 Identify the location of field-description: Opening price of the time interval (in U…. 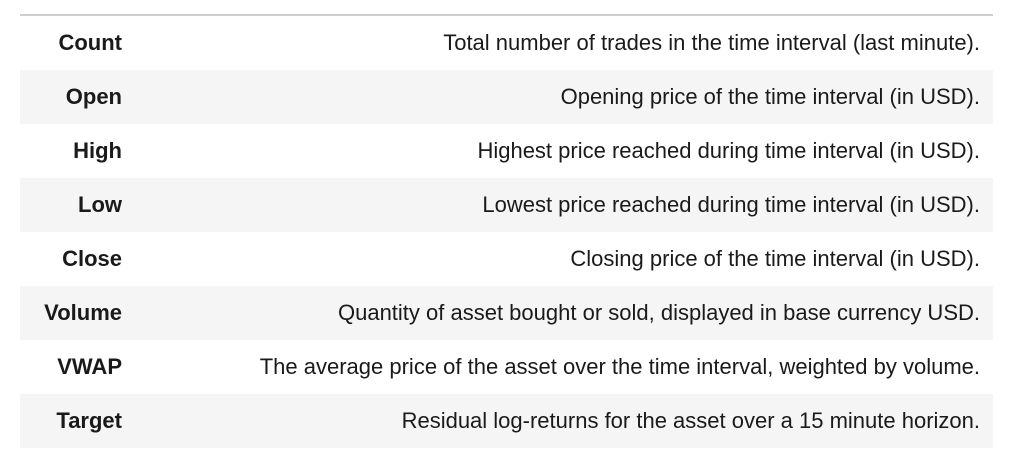
(770, 96).